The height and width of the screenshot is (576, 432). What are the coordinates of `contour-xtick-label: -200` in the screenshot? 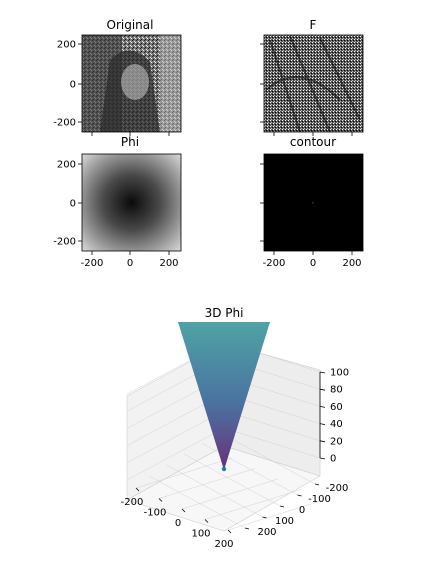 It's located at (274, 263).